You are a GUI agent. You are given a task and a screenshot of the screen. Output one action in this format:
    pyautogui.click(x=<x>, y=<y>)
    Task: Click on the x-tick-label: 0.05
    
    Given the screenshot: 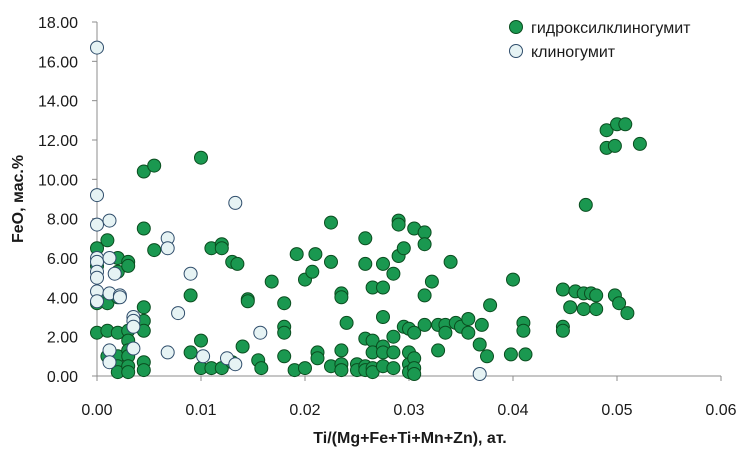 What is the action you would take?
    pyautogui.click(x=616, y=410)
    